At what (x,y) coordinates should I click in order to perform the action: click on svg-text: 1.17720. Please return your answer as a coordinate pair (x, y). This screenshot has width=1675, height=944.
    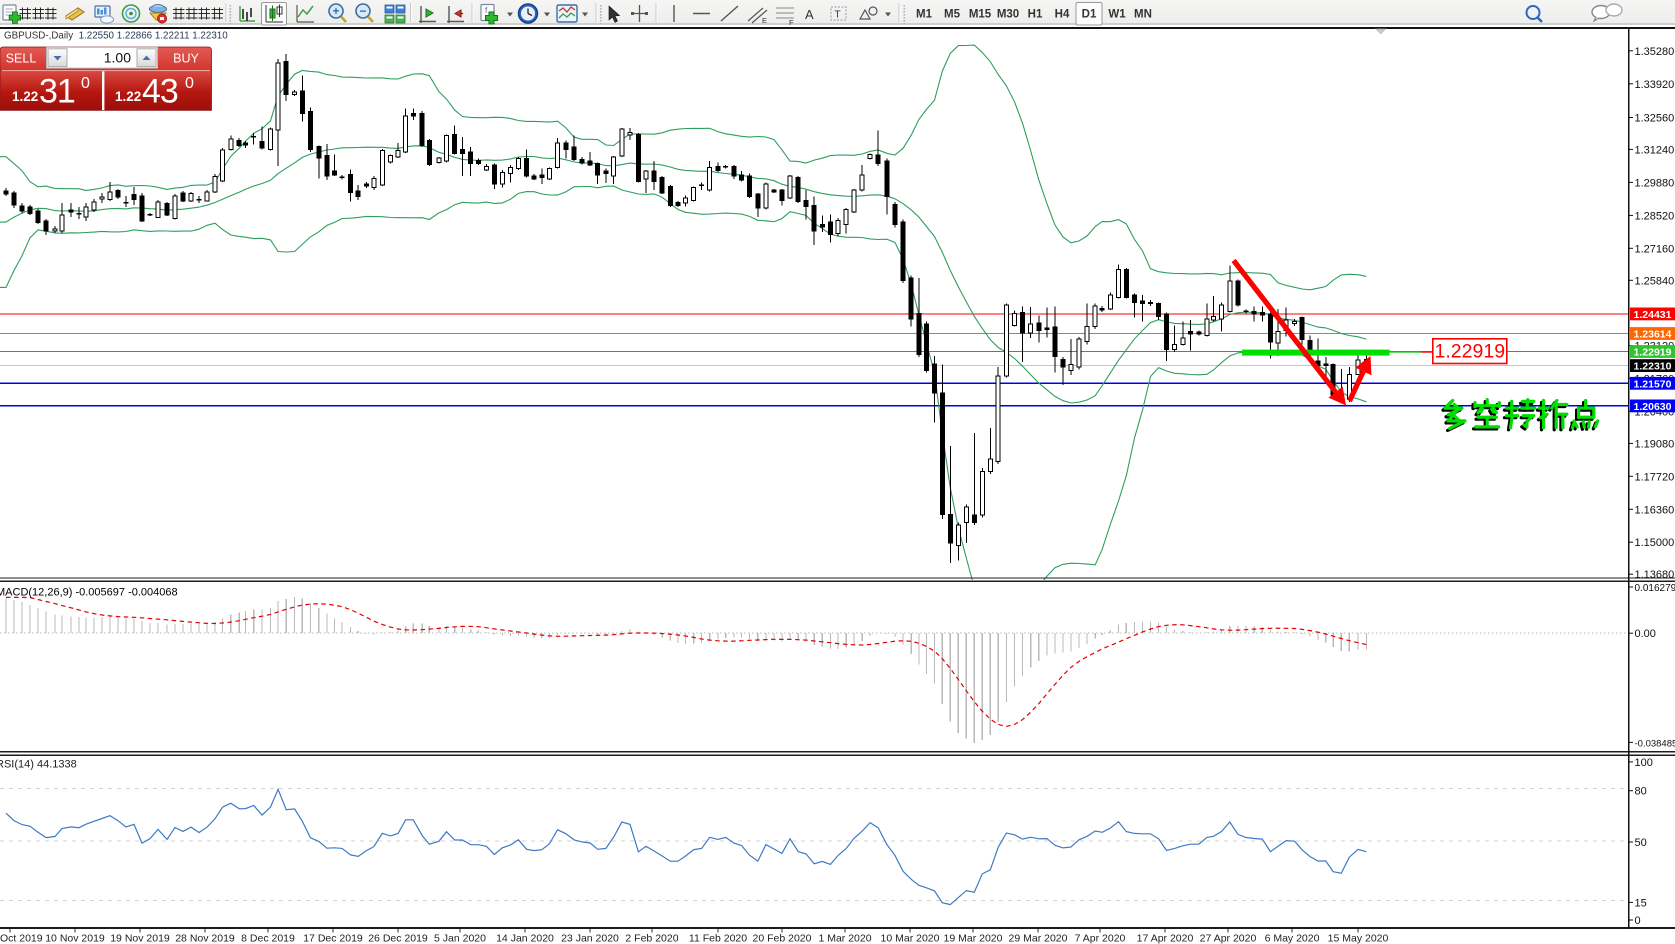
    Looking at the image, I should click on (1655, 477).